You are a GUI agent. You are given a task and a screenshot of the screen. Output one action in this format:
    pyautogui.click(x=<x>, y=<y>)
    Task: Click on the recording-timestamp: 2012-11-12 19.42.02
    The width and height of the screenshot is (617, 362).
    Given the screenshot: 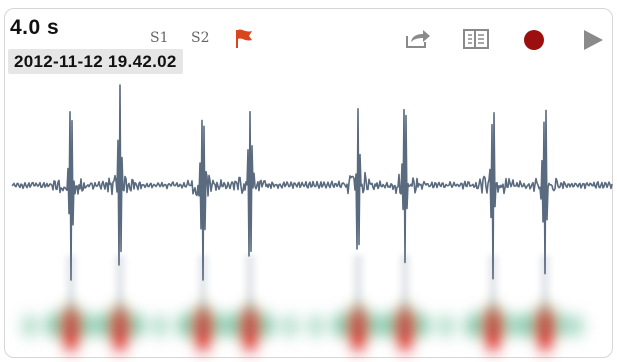 What is the action you would take?
    pyautogui.click(x=95, y=61)
    